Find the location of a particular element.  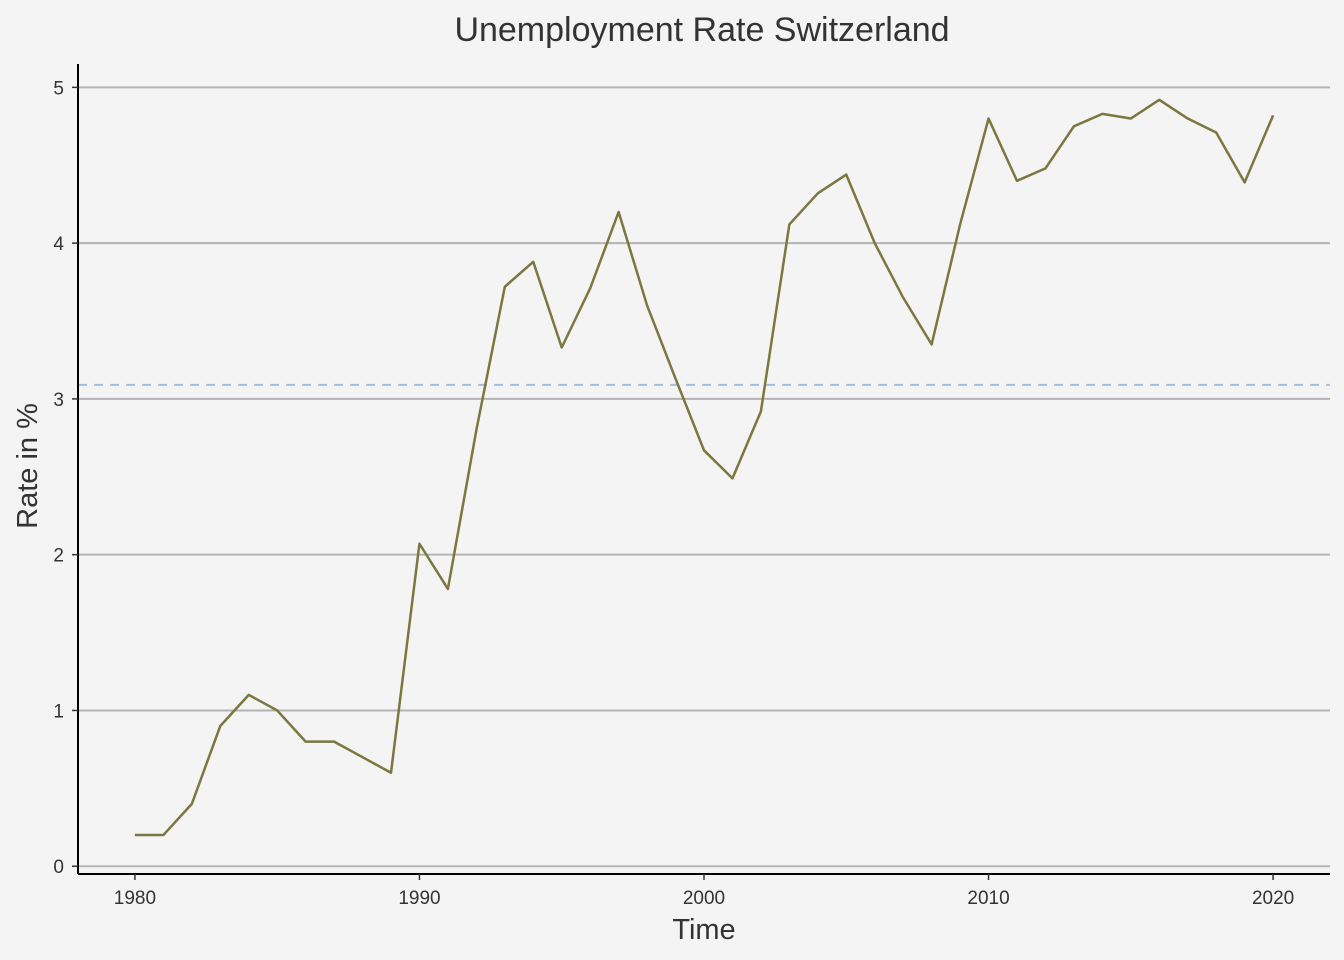

y-tick-label: 1 is located at coordinates (58, 711).